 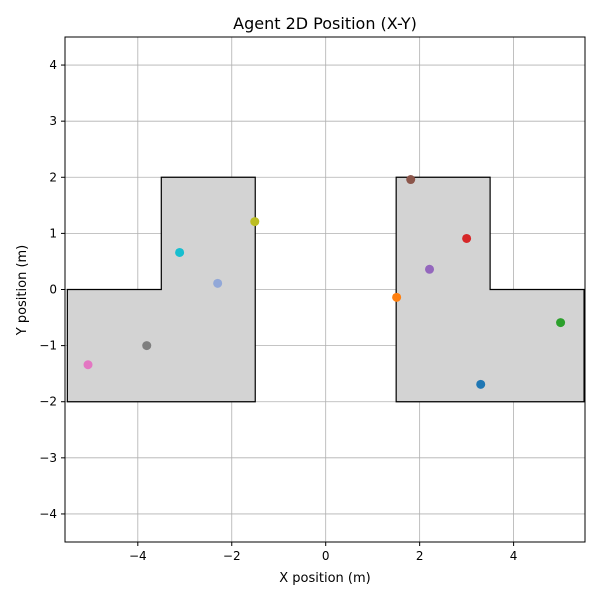 I want to click on x-tick-label: 4, so click(x=514, y=556).